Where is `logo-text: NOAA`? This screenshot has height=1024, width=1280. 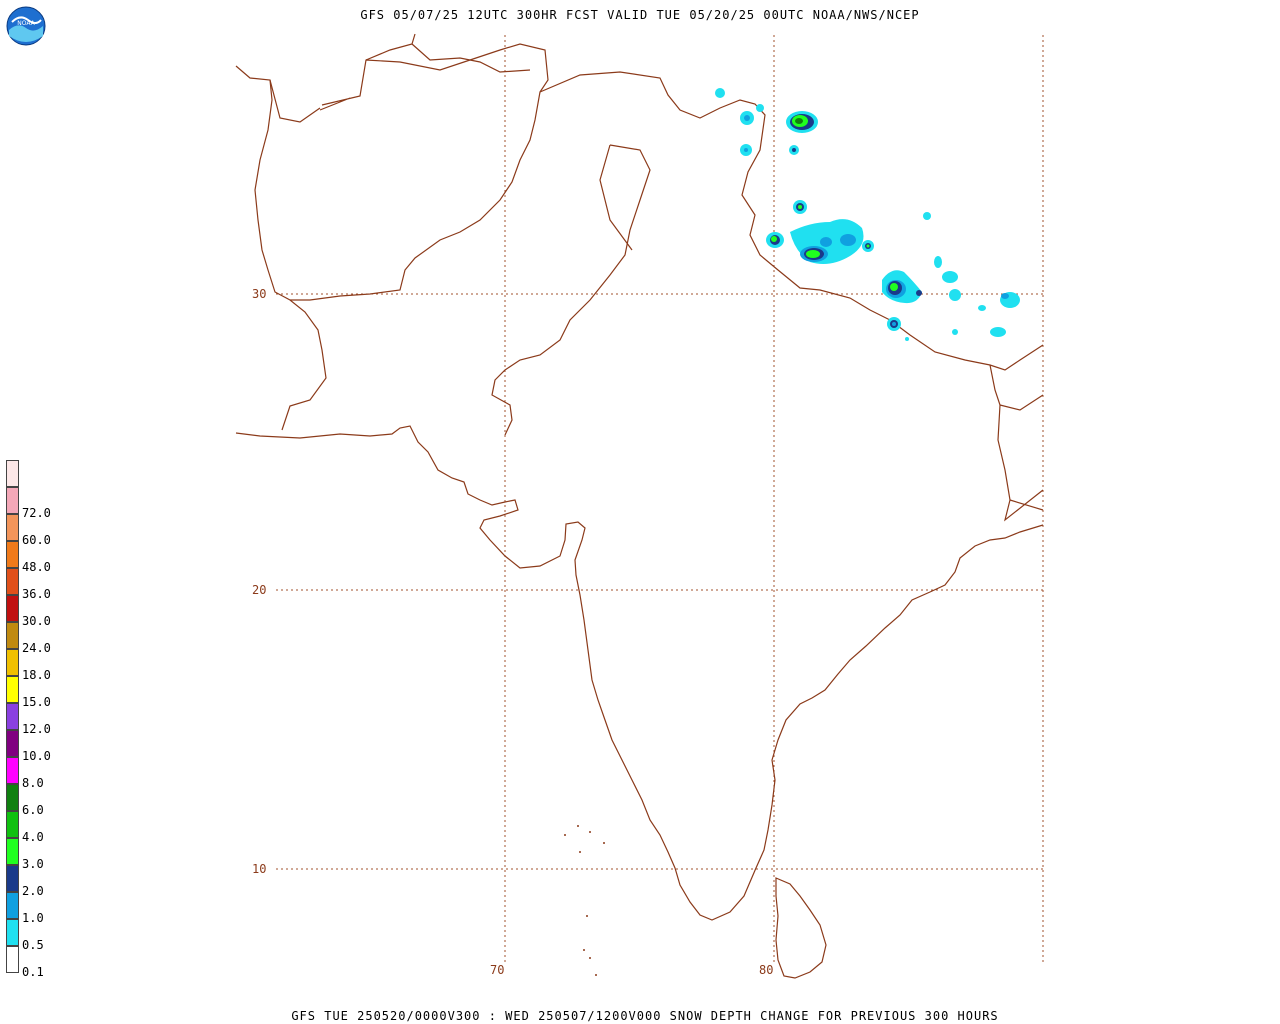 logo-text: NOAA is located at coordinates (26, 23).